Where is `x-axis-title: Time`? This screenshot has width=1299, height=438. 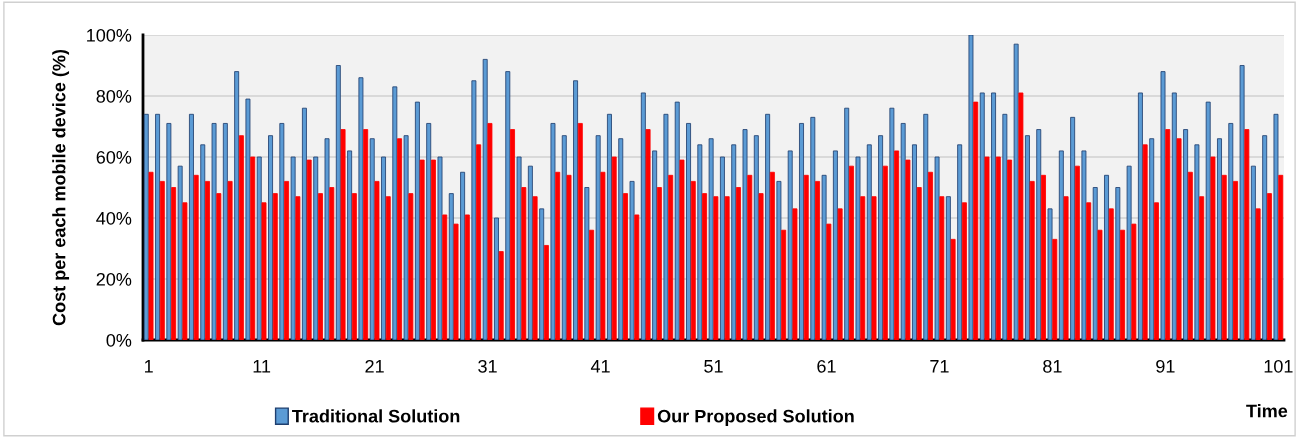 x-axis-title: Time is located at coordinates (1267, 411).